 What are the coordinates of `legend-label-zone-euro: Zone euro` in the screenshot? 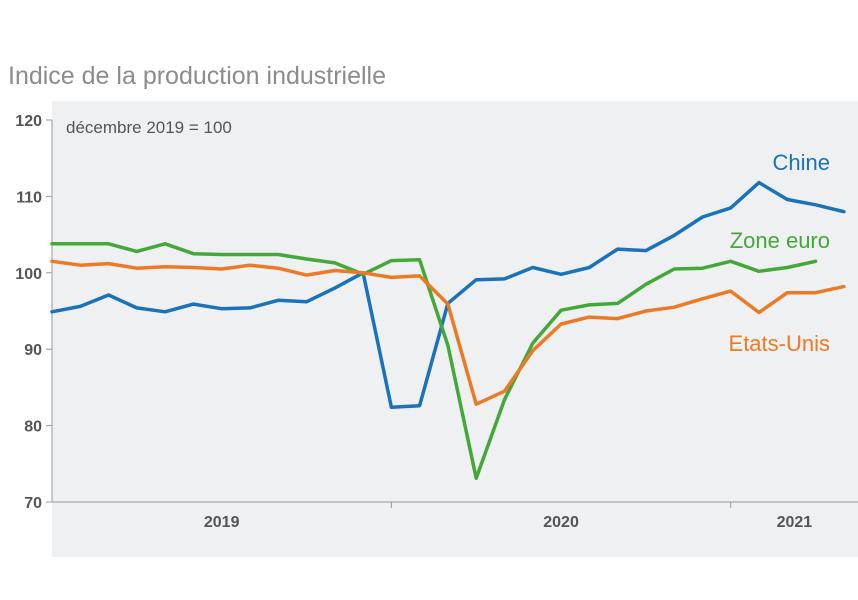 It's located at (780, 240).